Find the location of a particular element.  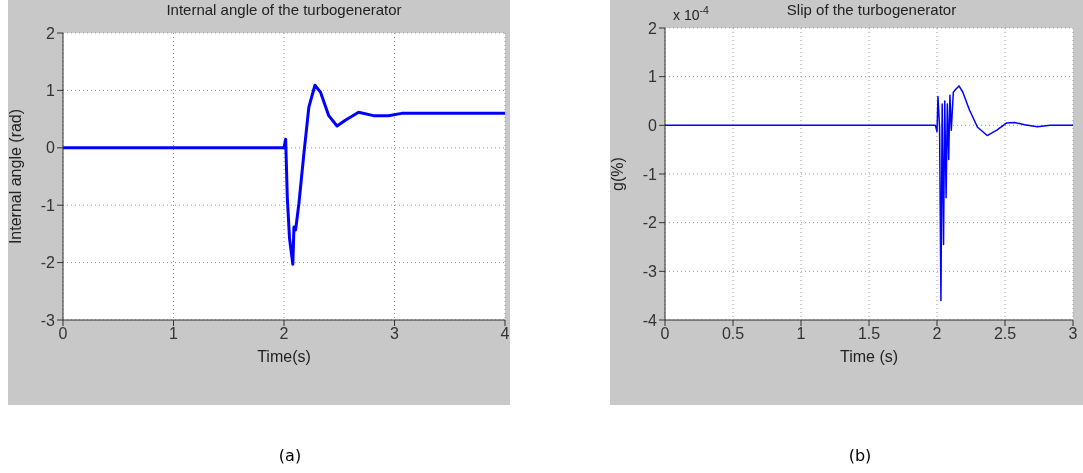

chart-title: Slip of the turbogenerator is located at coordinates (871, 9).